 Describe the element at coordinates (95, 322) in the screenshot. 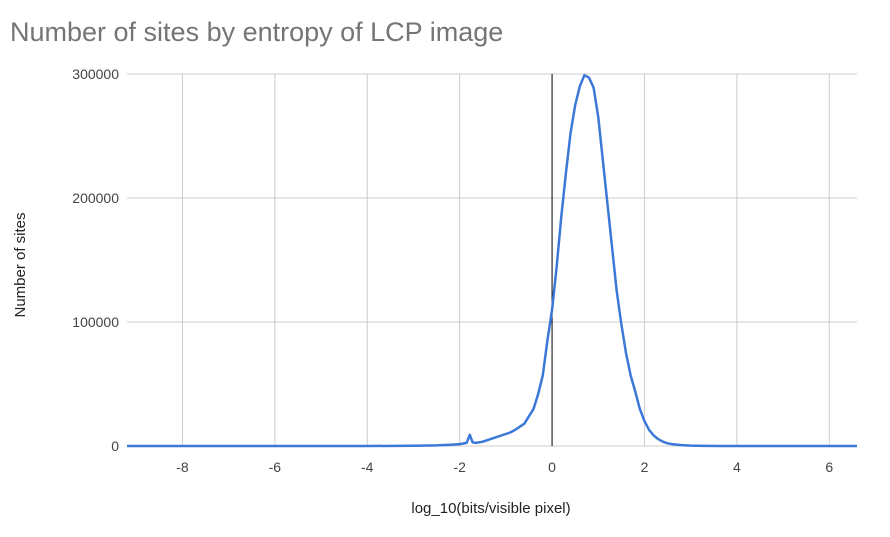

I see `y-tick-label: 100000` at that location.